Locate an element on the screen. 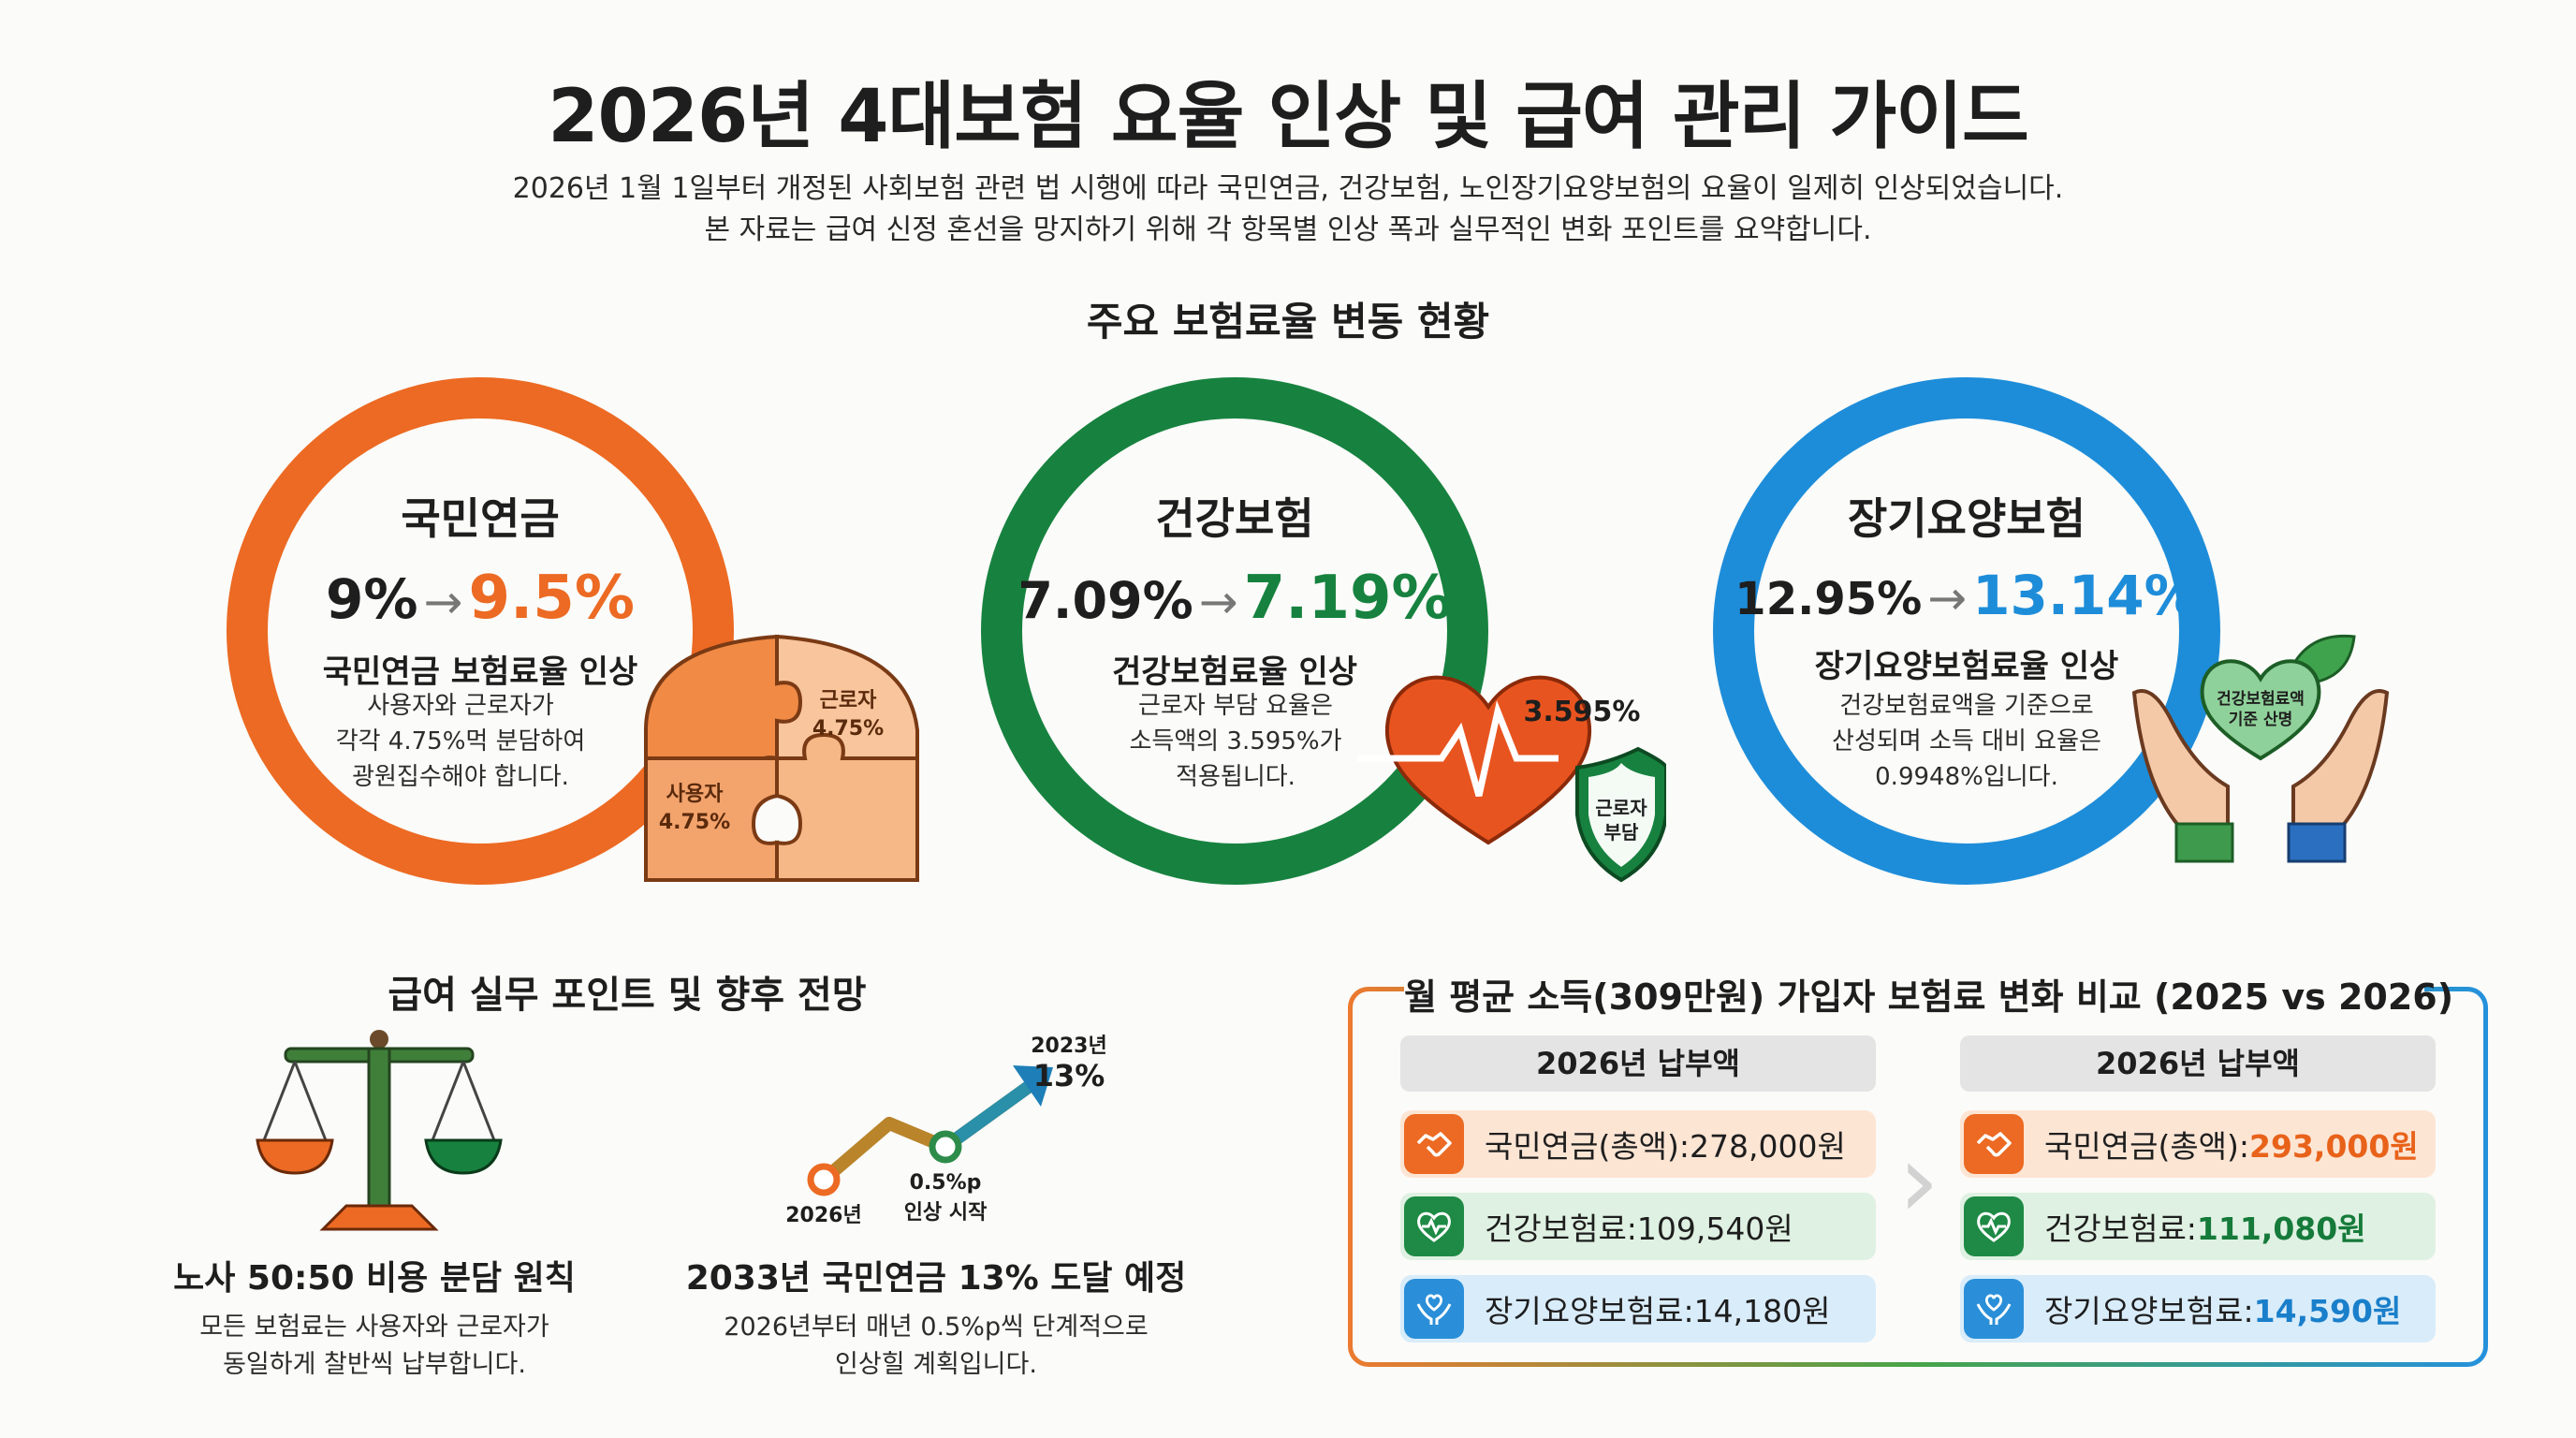  right-pension-row: 국민연금(총액): 293,000원 is located at coordinates (2198, 1144).